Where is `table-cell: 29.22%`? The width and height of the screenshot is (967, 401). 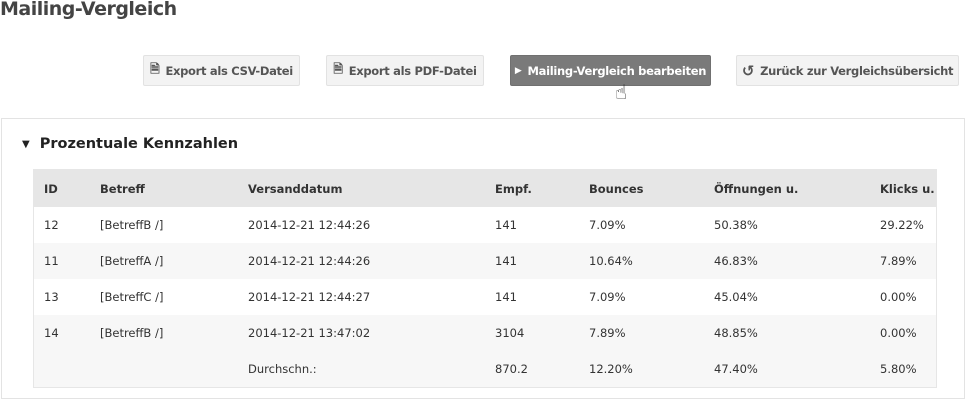
table-cell: 29.22% is located at coordinates (902, 225).